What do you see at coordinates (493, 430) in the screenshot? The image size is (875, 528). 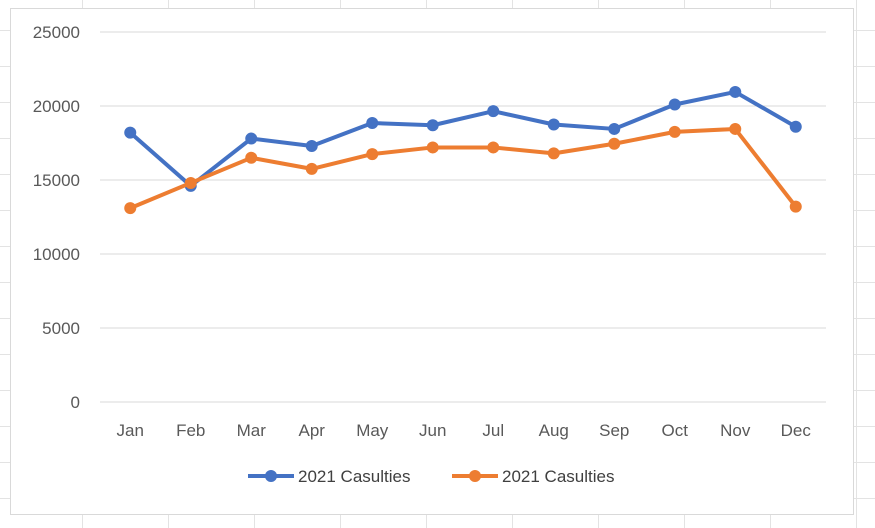 I see `x-tick-label: Jul` at bounding box center [493, 430].